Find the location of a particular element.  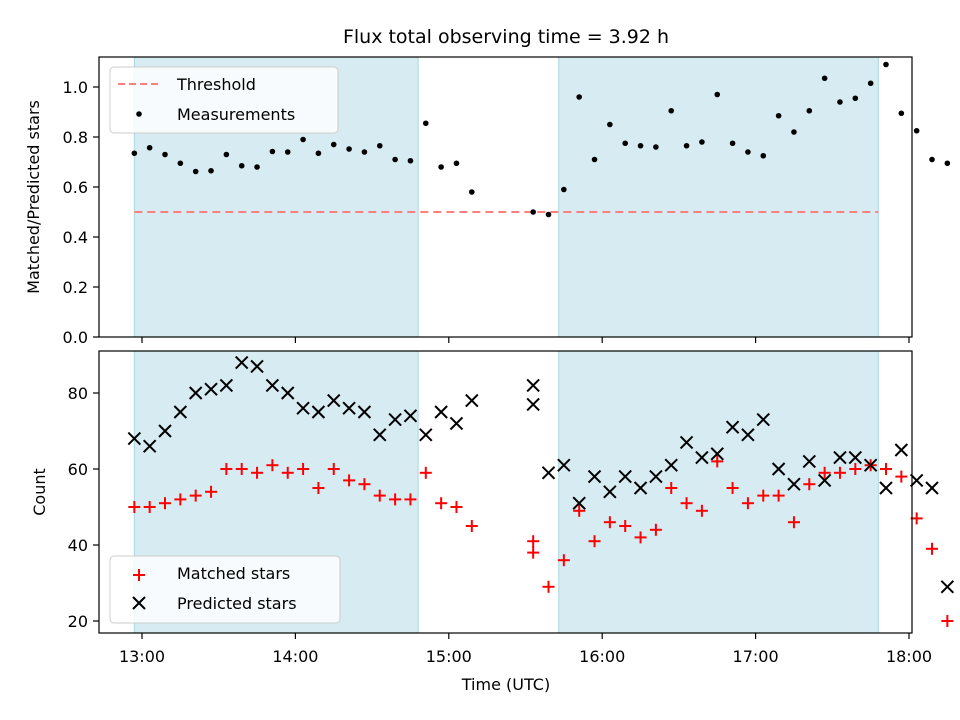

y-tick-label: 60 is located at coordinates (78, 469).